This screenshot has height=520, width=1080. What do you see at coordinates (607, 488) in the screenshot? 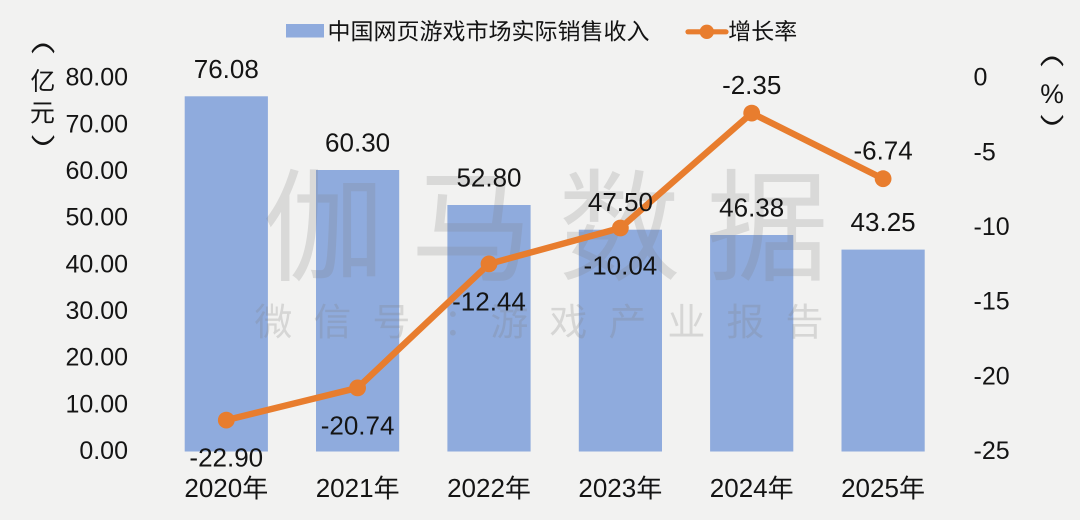
I see `svg-text: 2023` at bounding box center [607, 488].